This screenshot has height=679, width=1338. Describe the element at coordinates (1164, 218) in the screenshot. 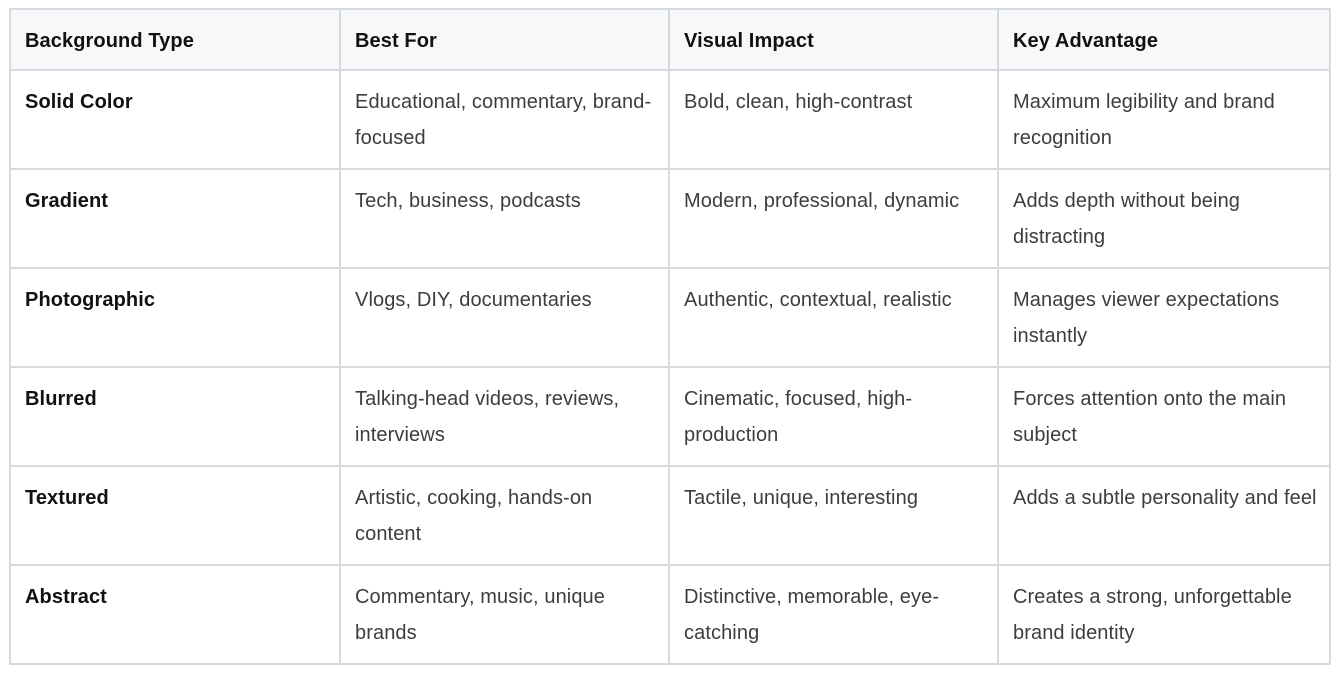

I see `key-advantage-cell: Adds depth without being distracting` at that location.